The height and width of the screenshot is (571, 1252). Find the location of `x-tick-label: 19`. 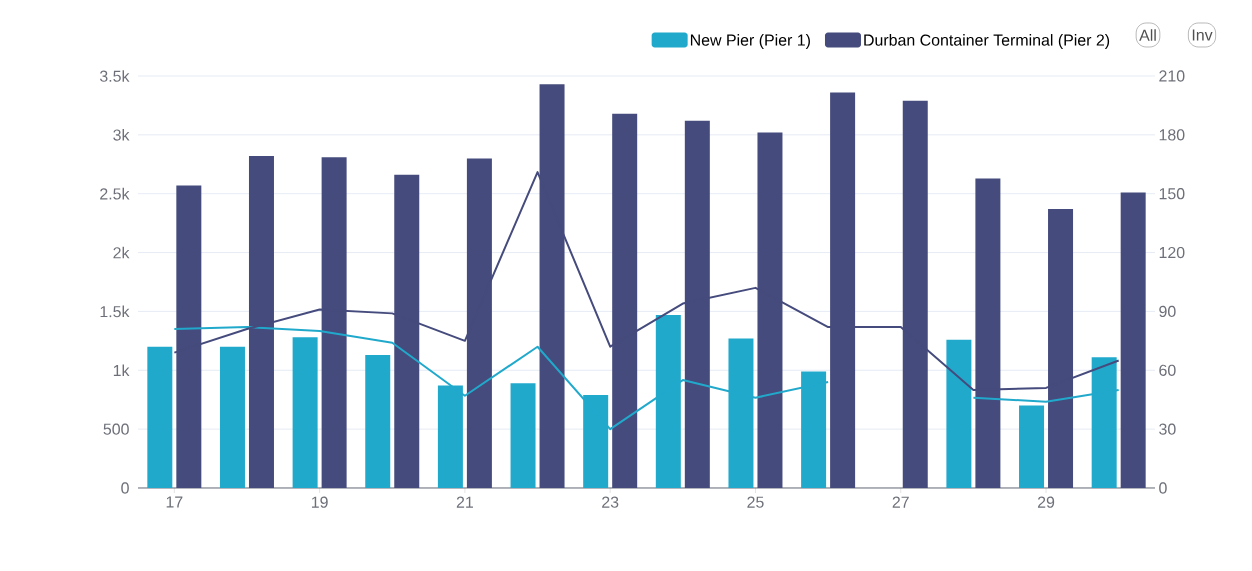

x-tick-label: 19 is located at coordinates (319, 502).